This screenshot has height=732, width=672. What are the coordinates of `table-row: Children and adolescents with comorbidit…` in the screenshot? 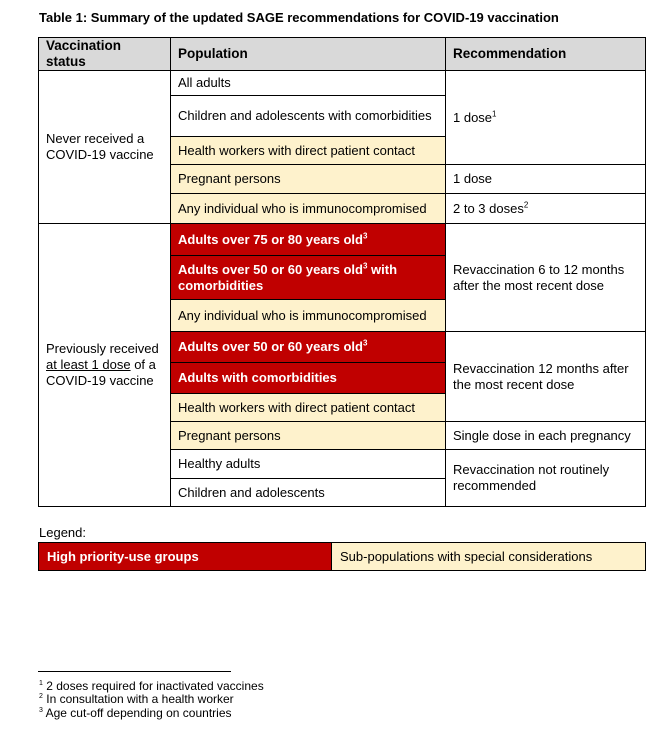 It's located at (342, 116).